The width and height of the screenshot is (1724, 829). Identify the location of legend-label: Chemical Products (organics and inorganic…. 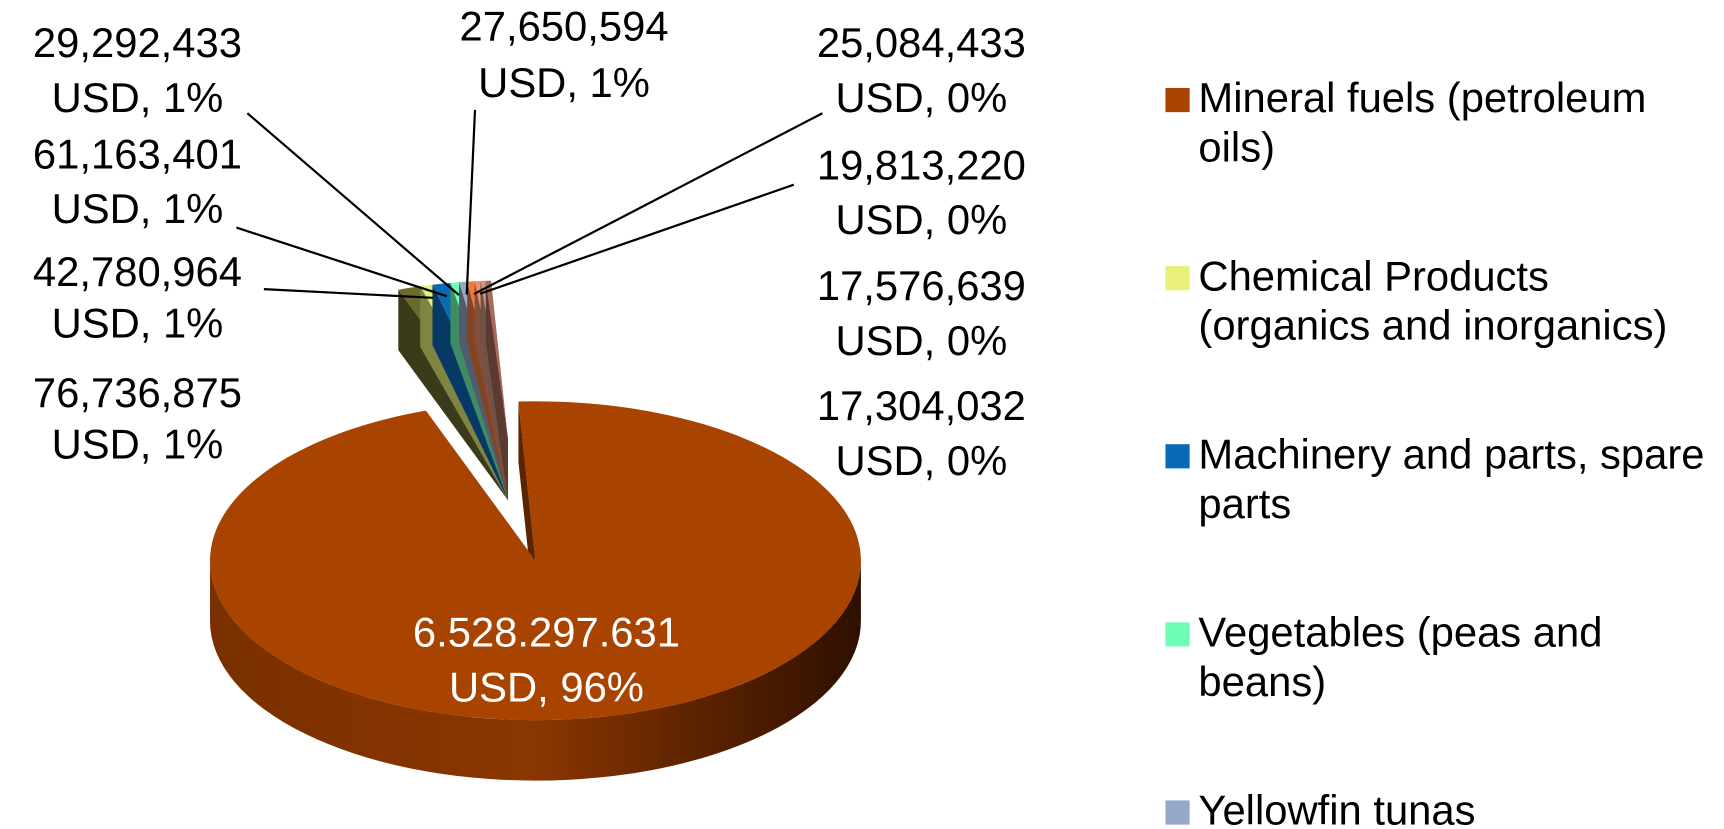
(1432, 300).